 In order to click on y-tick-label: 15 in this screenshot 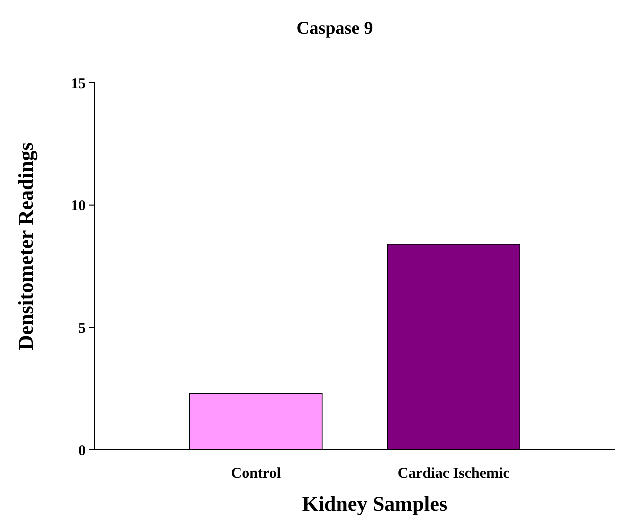, I will do `click(78, 84)`.